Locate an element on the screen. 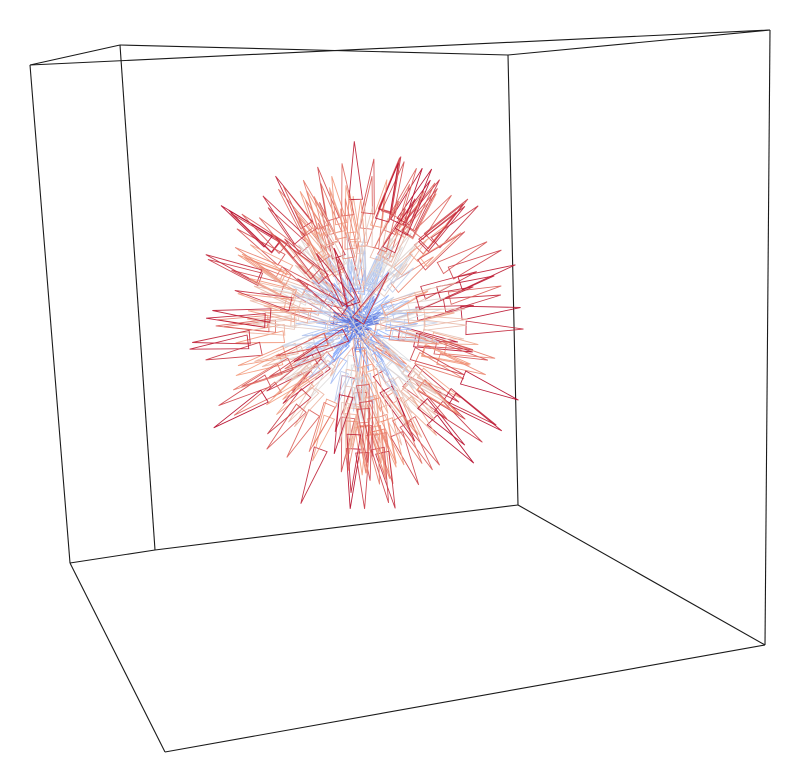  box-edge-top-right is located at coordinates (639, 42).